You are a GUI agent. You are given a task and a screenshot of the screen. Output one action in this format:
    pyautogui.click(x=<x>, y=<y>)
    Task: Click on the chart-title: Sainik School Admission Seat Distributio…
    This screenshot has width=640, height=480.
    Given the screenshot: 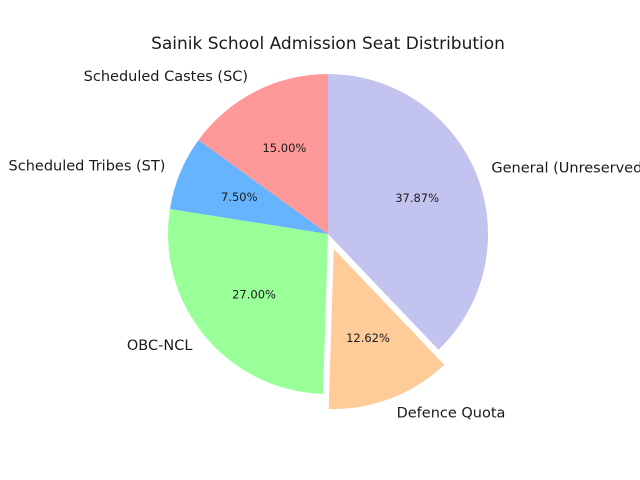 What is the action you would take?
    pyautogui.click(x=328, y=44)
    